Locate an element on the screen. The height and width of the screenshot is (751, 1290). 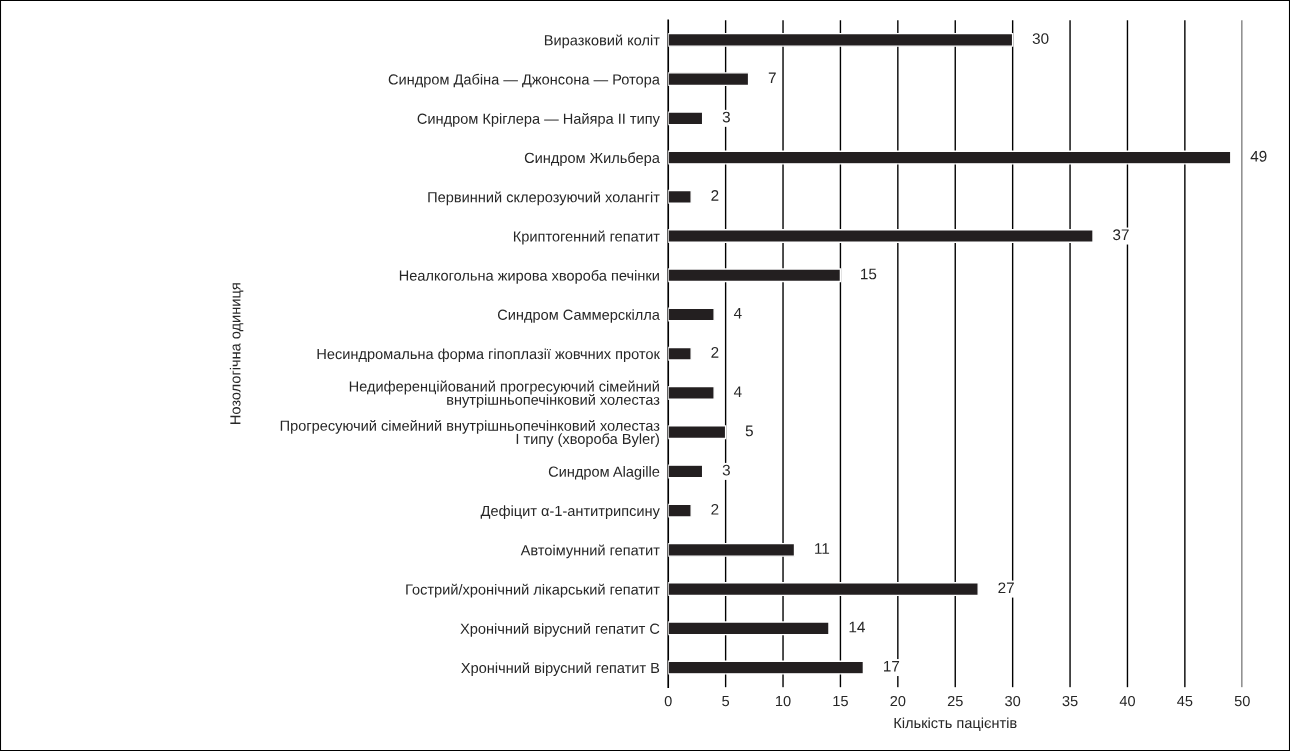
y-tick-label: Синдром Кріглера — Найяра ІІ типу is located at coordinates (538, 119).